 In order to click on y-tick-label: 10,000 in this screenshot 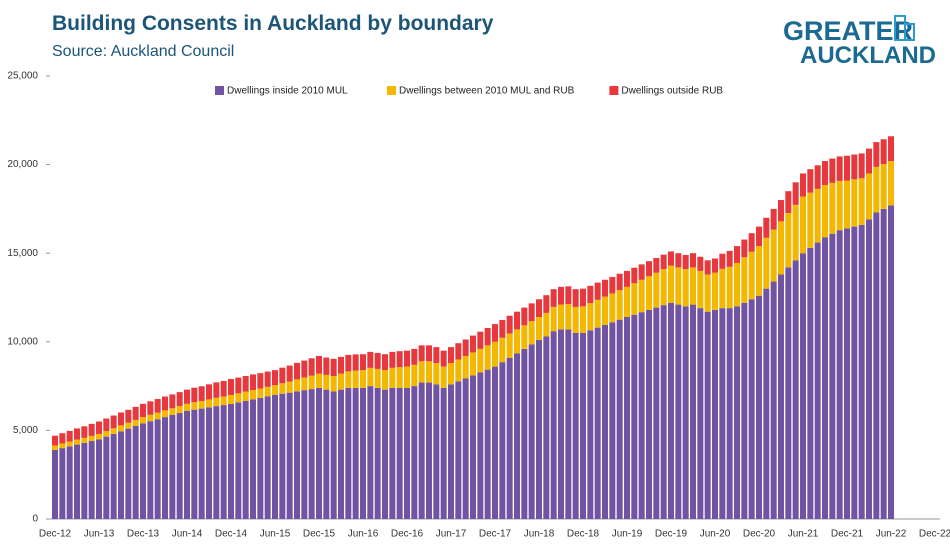, I will do `click(22, 341)`.